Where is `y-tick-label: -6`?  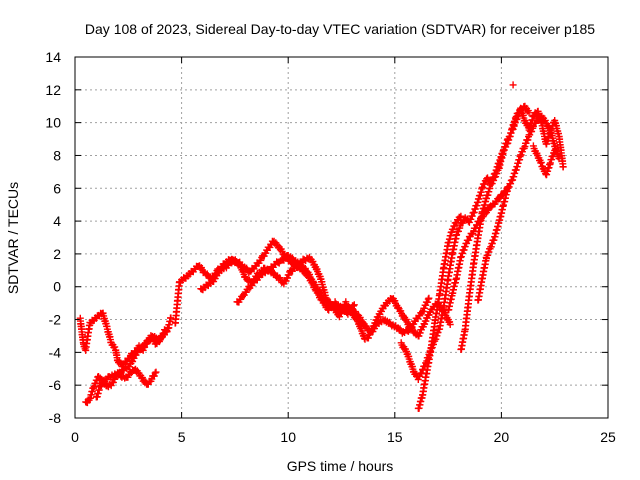
y-tick-label: -6 is located at coordinates (55, 385).